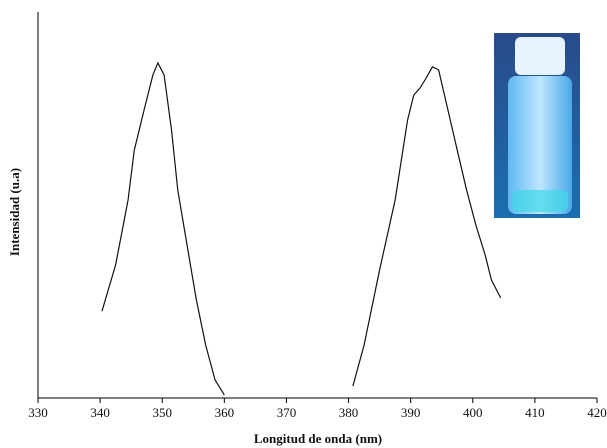 The image size is (607, 448). What do you see at coordinates (287, 412) in the screenshot?
I see `x-tick-label: 370` at bounding box center [287, 412].